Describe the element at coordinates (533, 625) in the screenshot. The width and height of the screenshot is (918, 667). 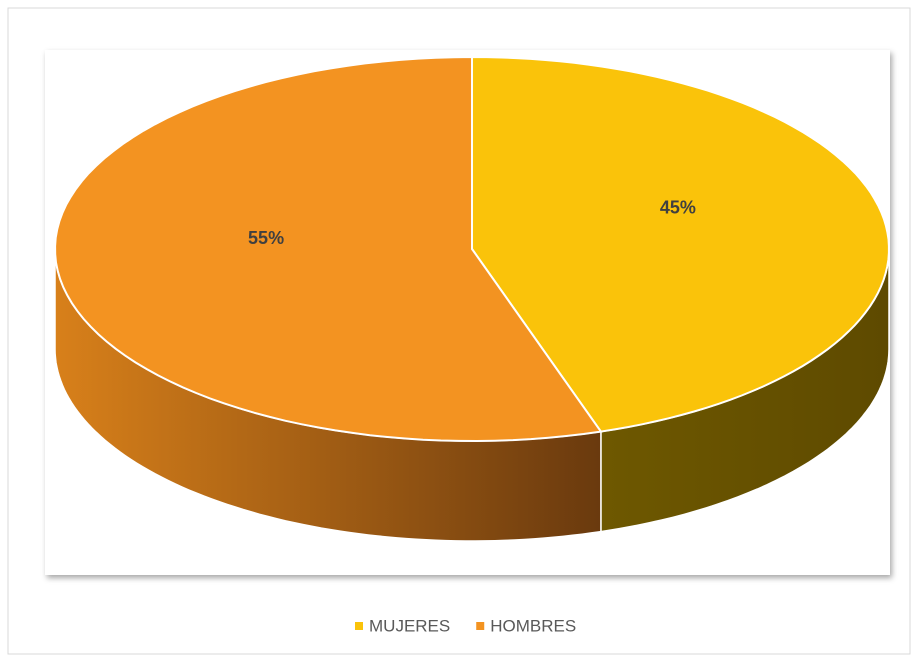
I see `legend-label: HOMBRES` at that location.